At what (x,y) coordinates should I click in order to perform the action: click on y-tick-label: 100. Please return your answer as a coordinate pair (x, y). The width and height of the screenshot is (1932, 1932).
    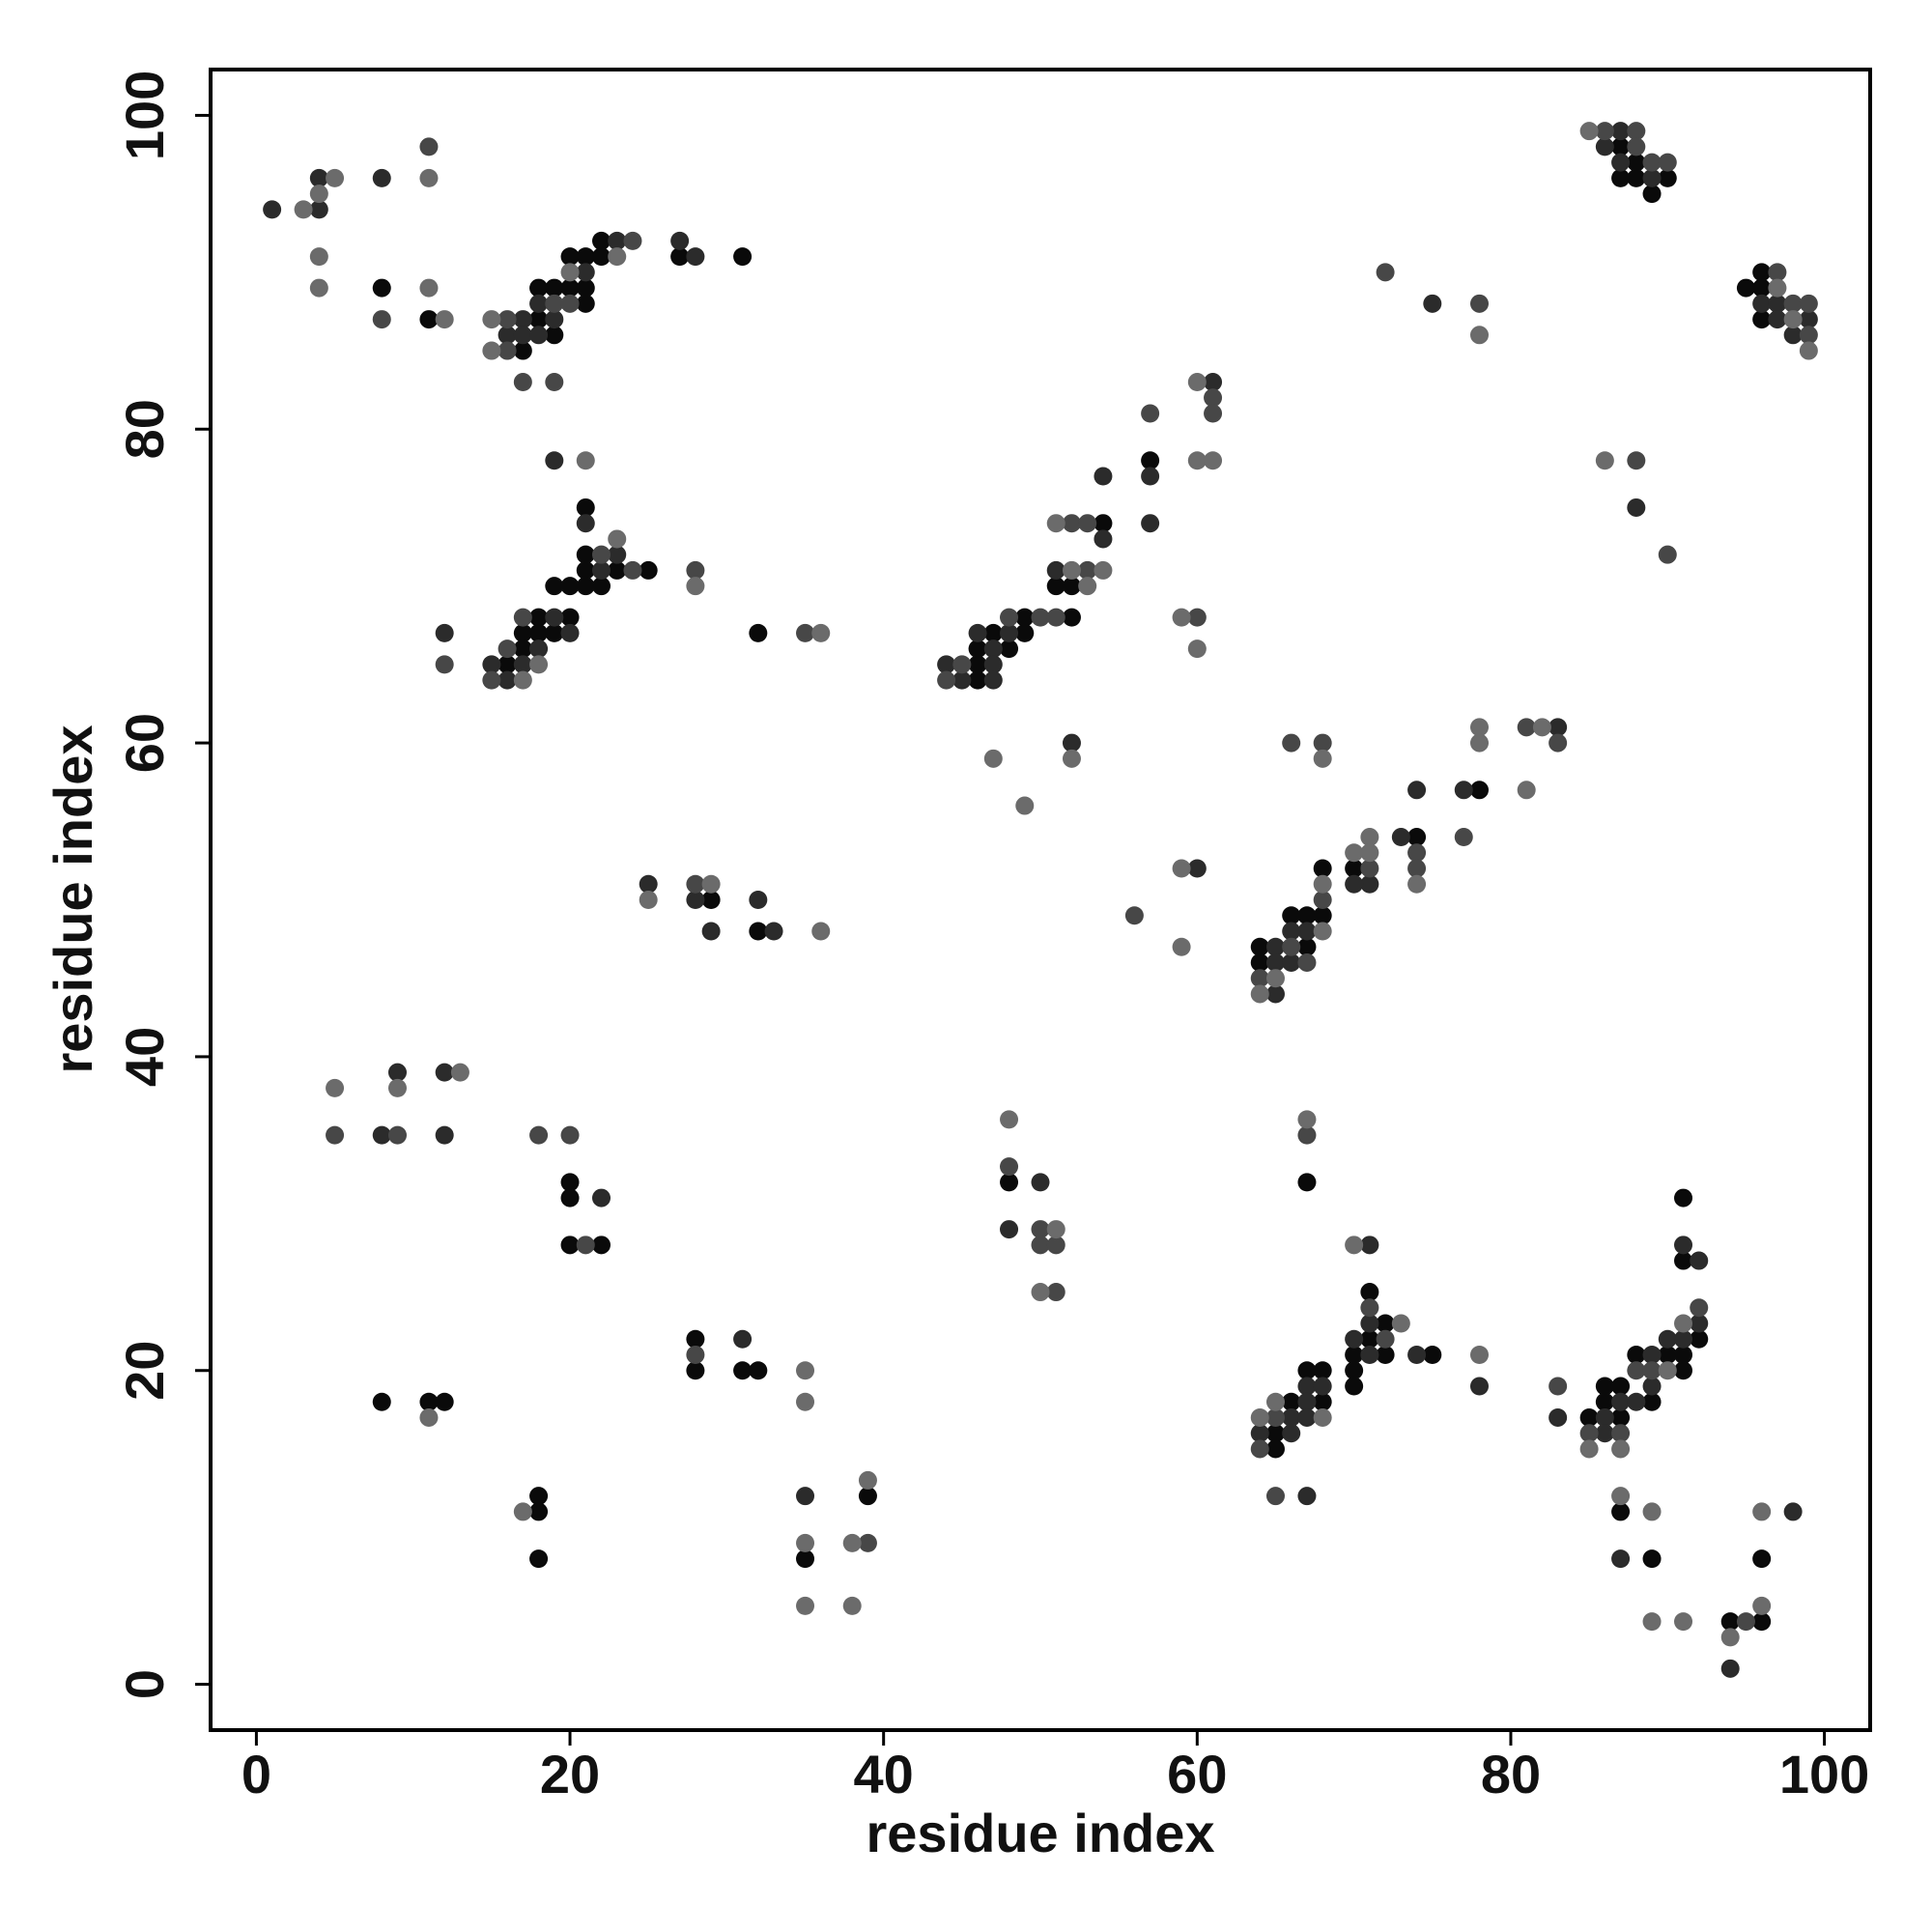
    Looking at the image, I should click on (144, 115).